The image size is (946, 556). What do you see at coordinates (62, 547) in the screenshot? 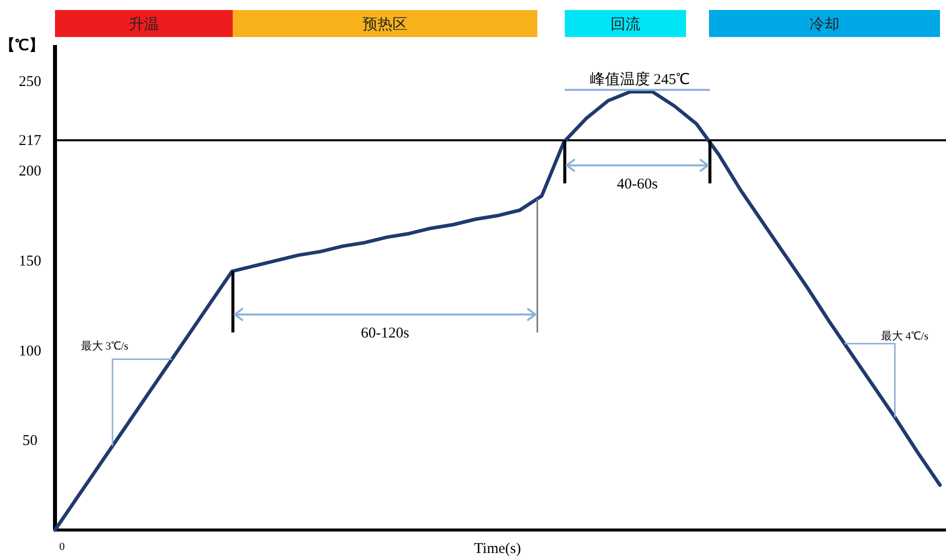
I see `annotation: 0` at bounding box center [62, 547].